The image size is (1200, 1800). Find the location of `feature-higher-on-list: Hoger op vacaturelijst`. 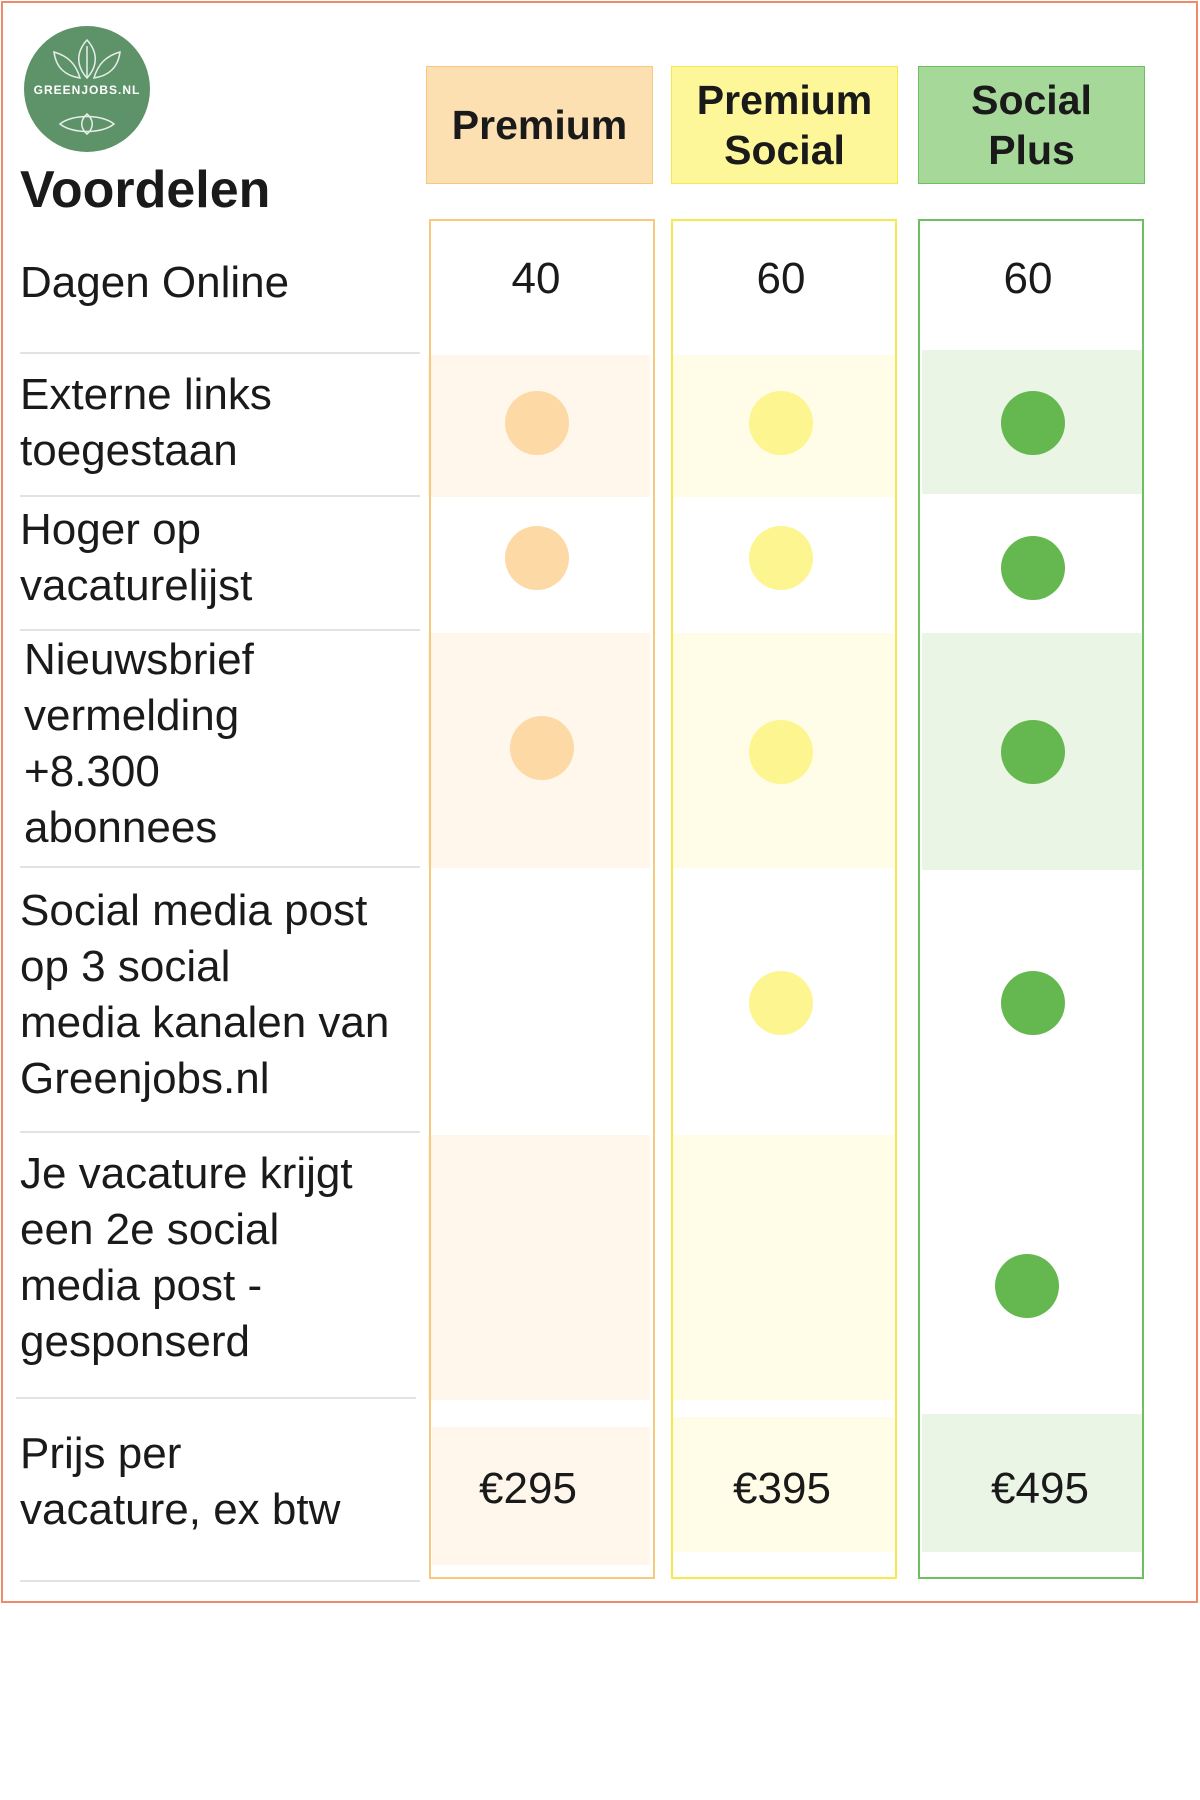

feature-higher-on-list: Hoger op vacaturelijst is located at coordinates (136, 558).